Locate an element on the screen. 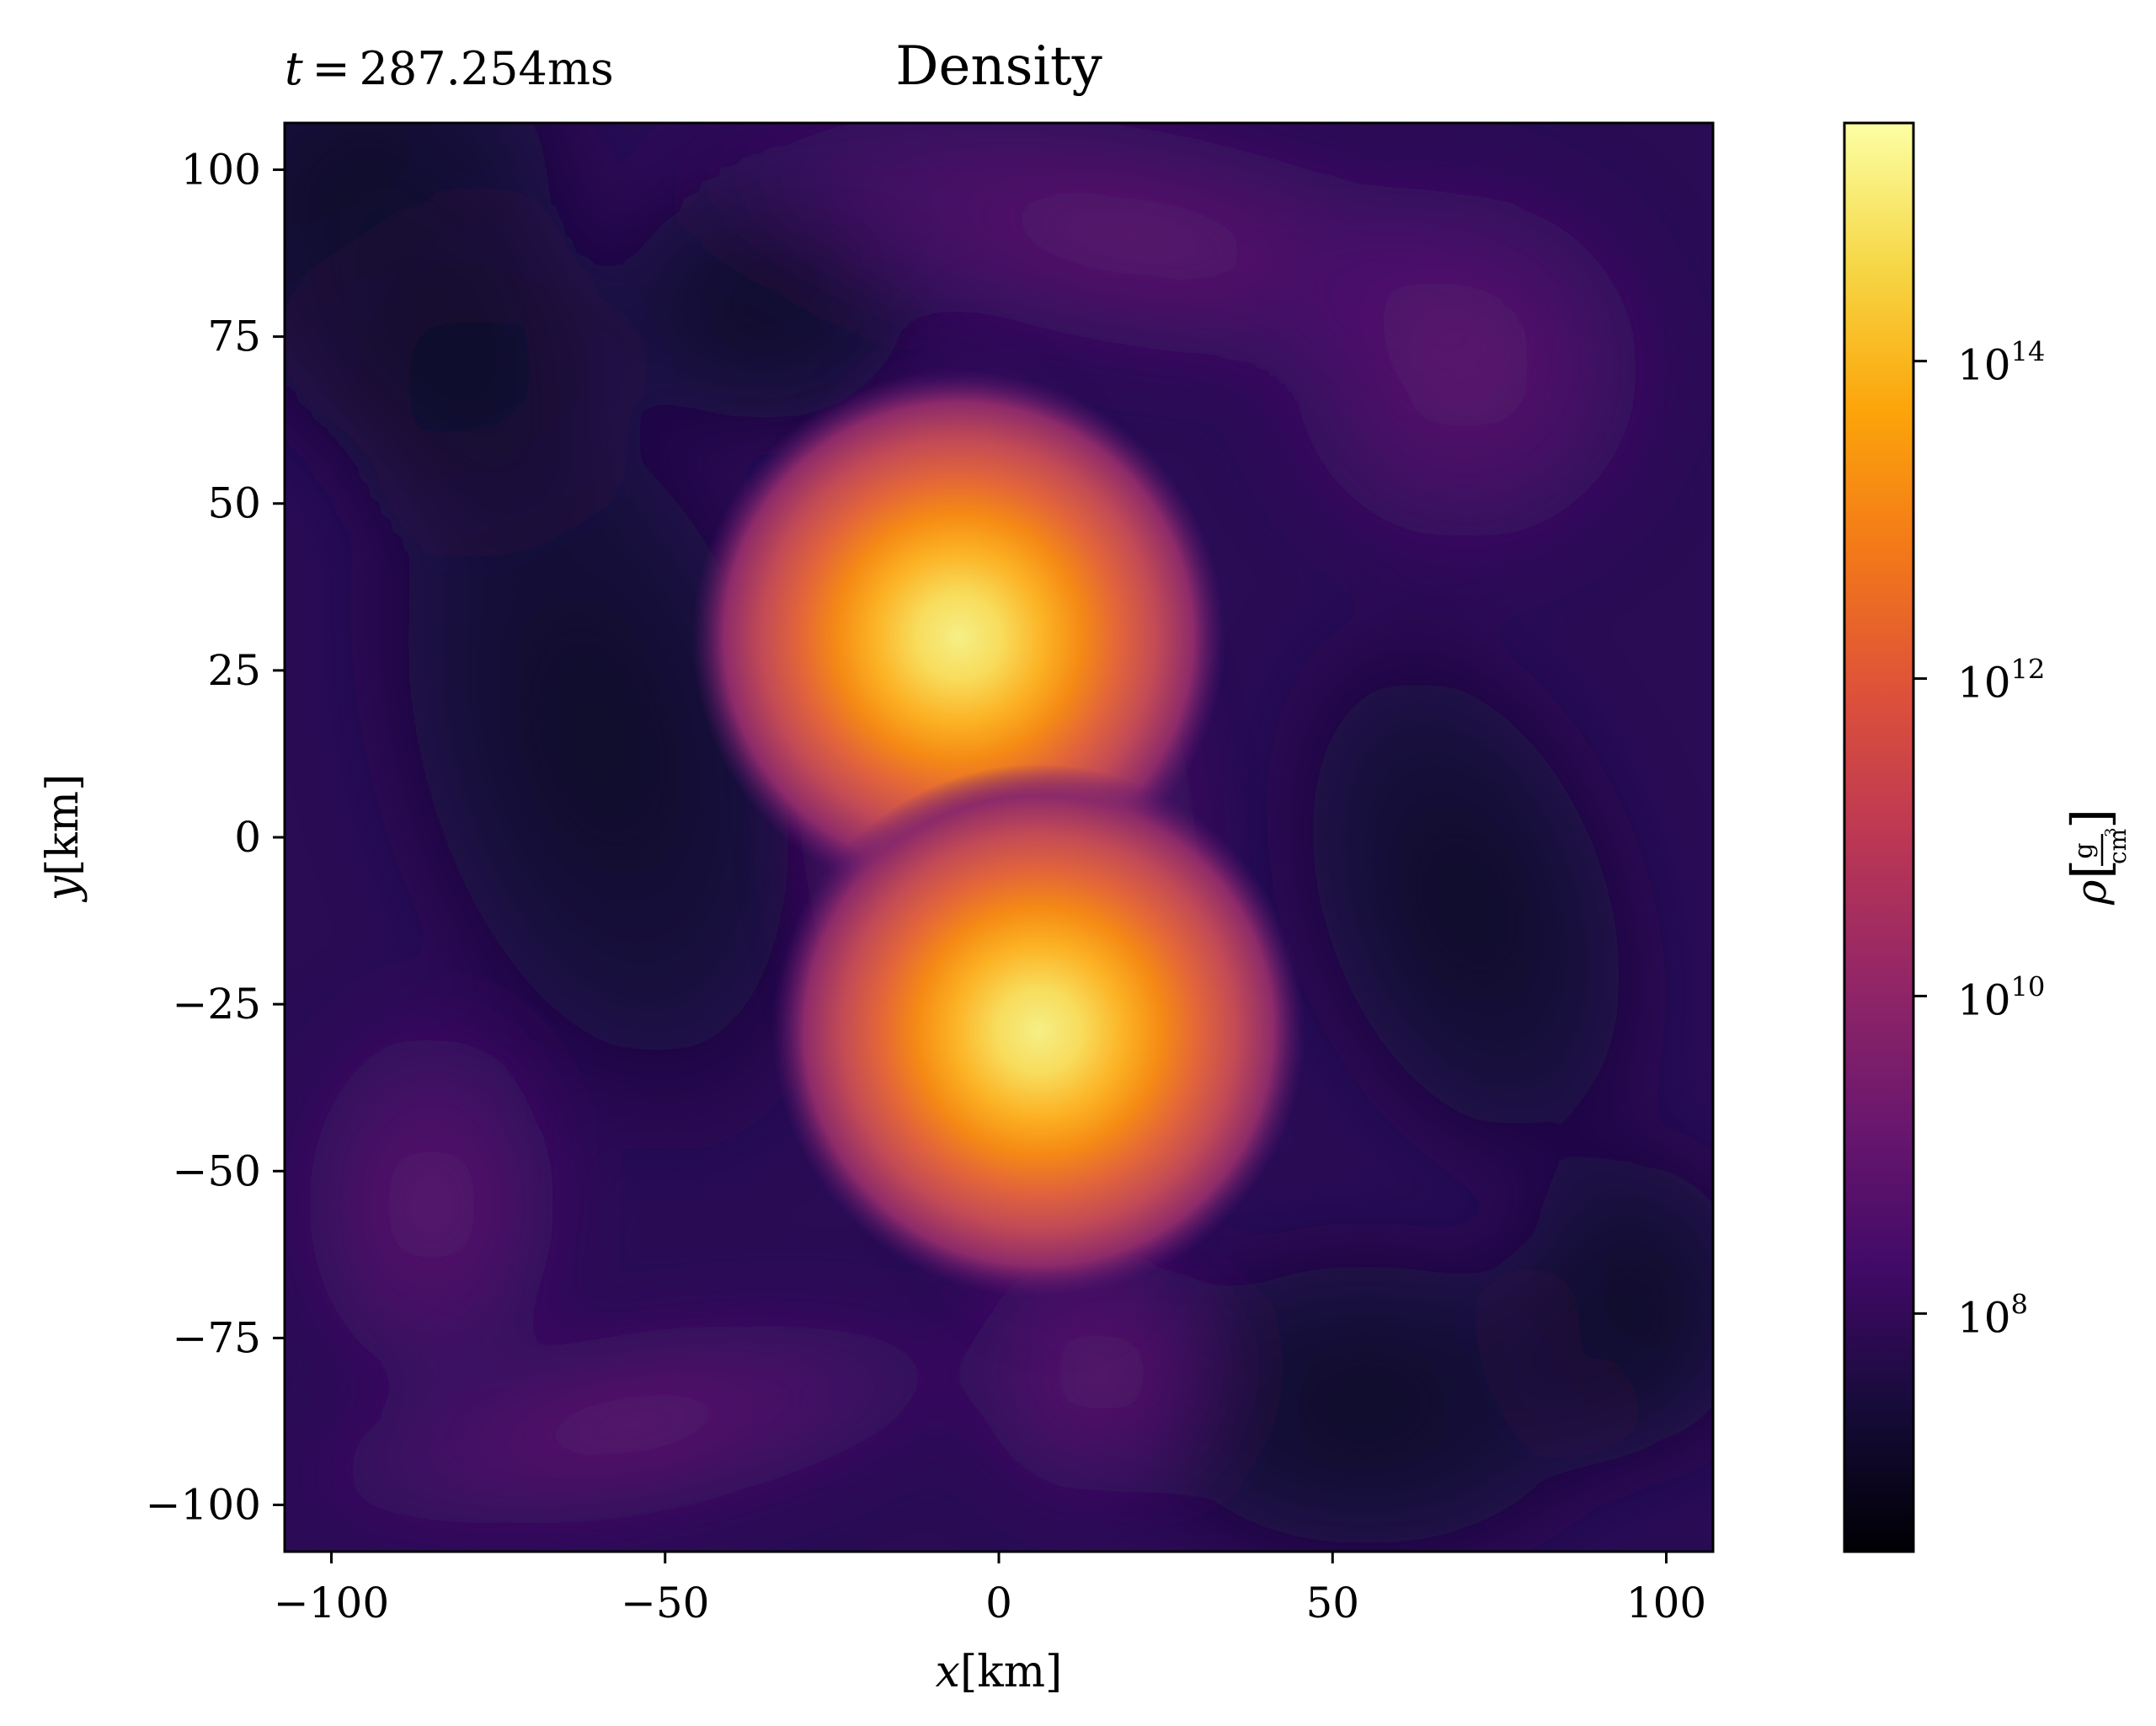  y-tick-label: 0 is located at coordinates (248, 837).